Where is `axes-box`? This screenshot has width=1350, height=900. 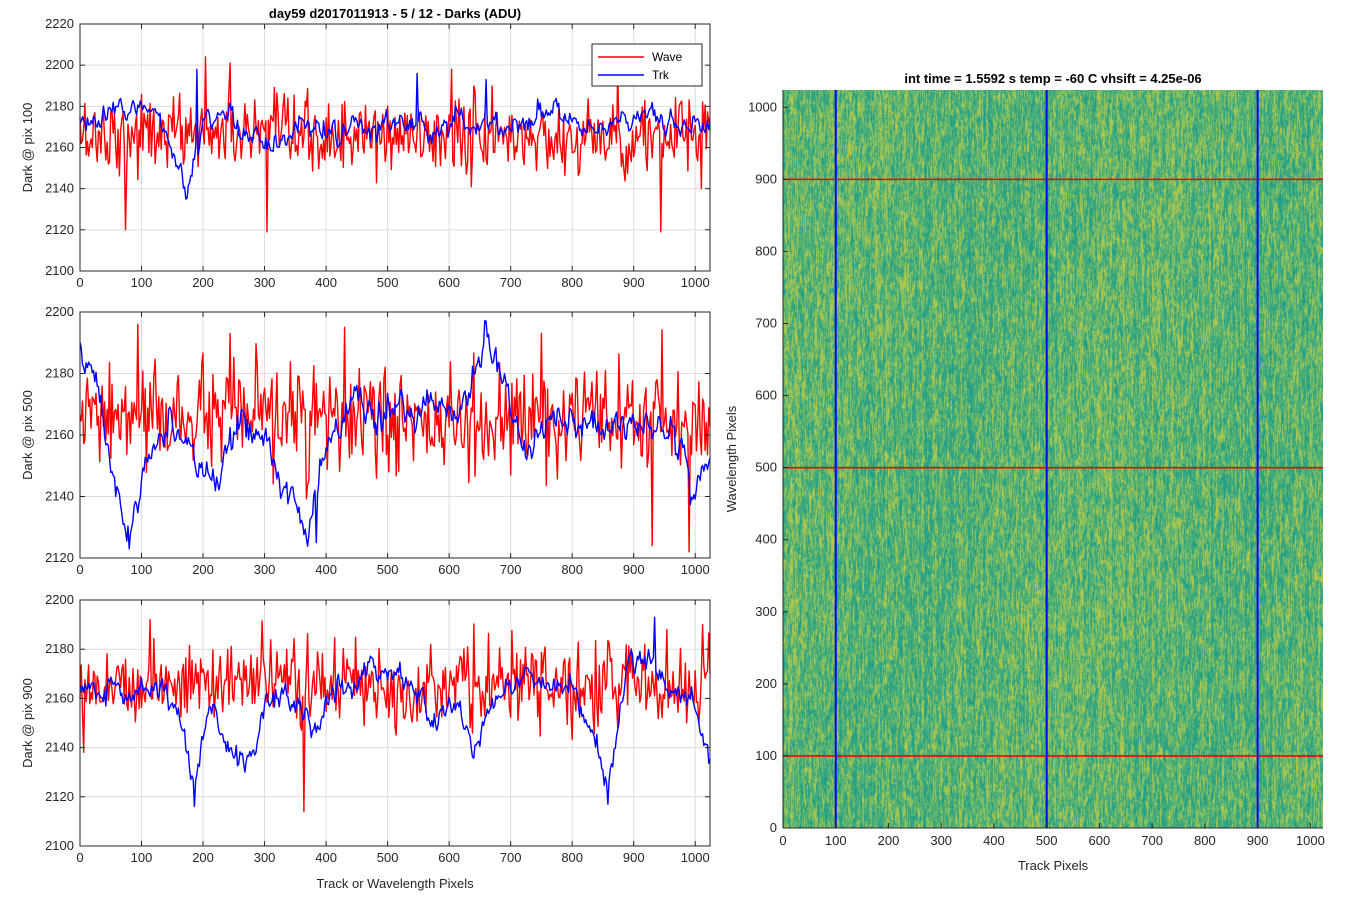 axes-box is located at coordinates (395, 723).